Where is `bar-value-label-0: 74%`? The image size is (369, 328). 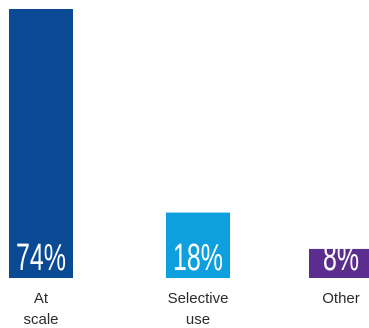
bar-value-label-0: 74% is located at coordinates (41, 258).